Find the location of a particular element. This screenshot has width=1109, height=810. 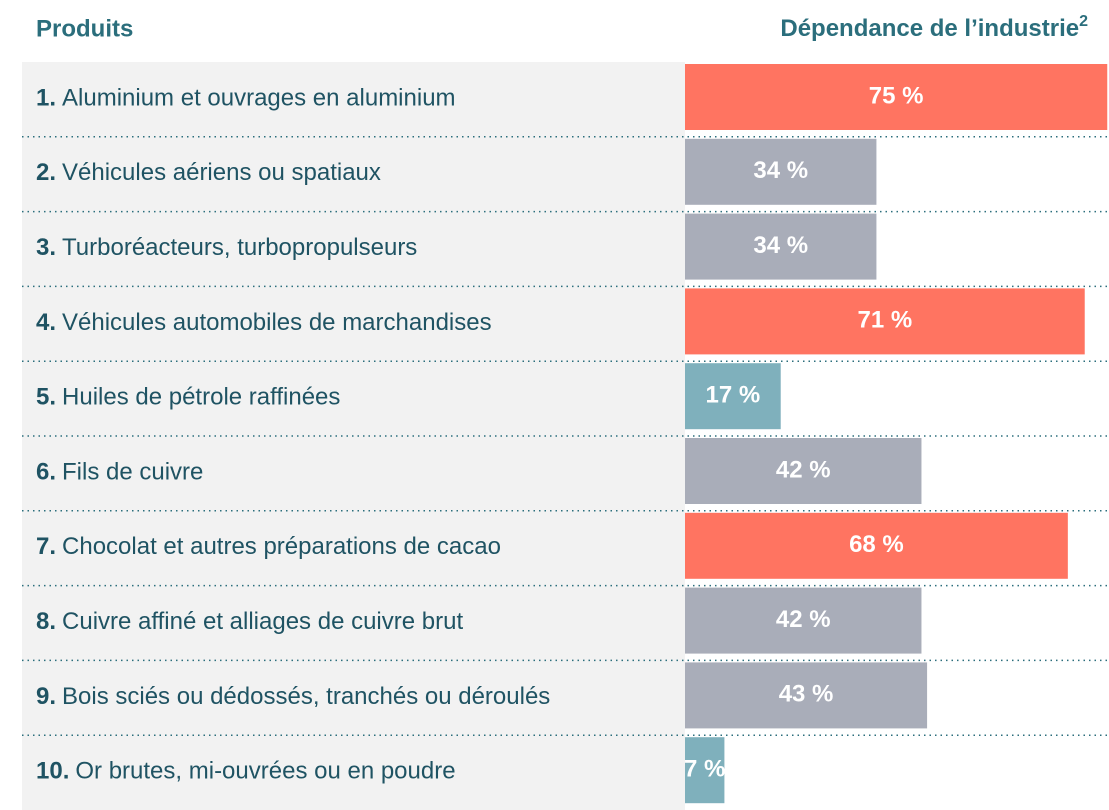

rank: 6. is located at coordinates (46, 472).